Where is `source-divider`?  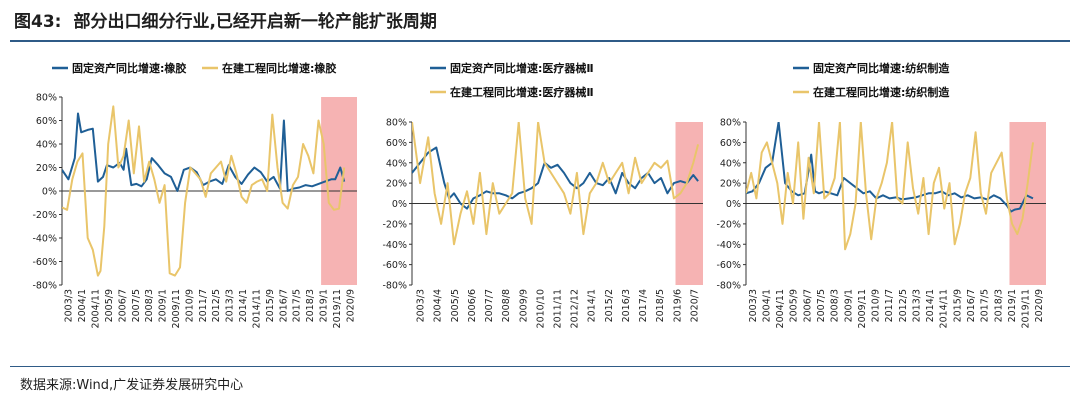 source-divider is located at coordinates (540, 366).